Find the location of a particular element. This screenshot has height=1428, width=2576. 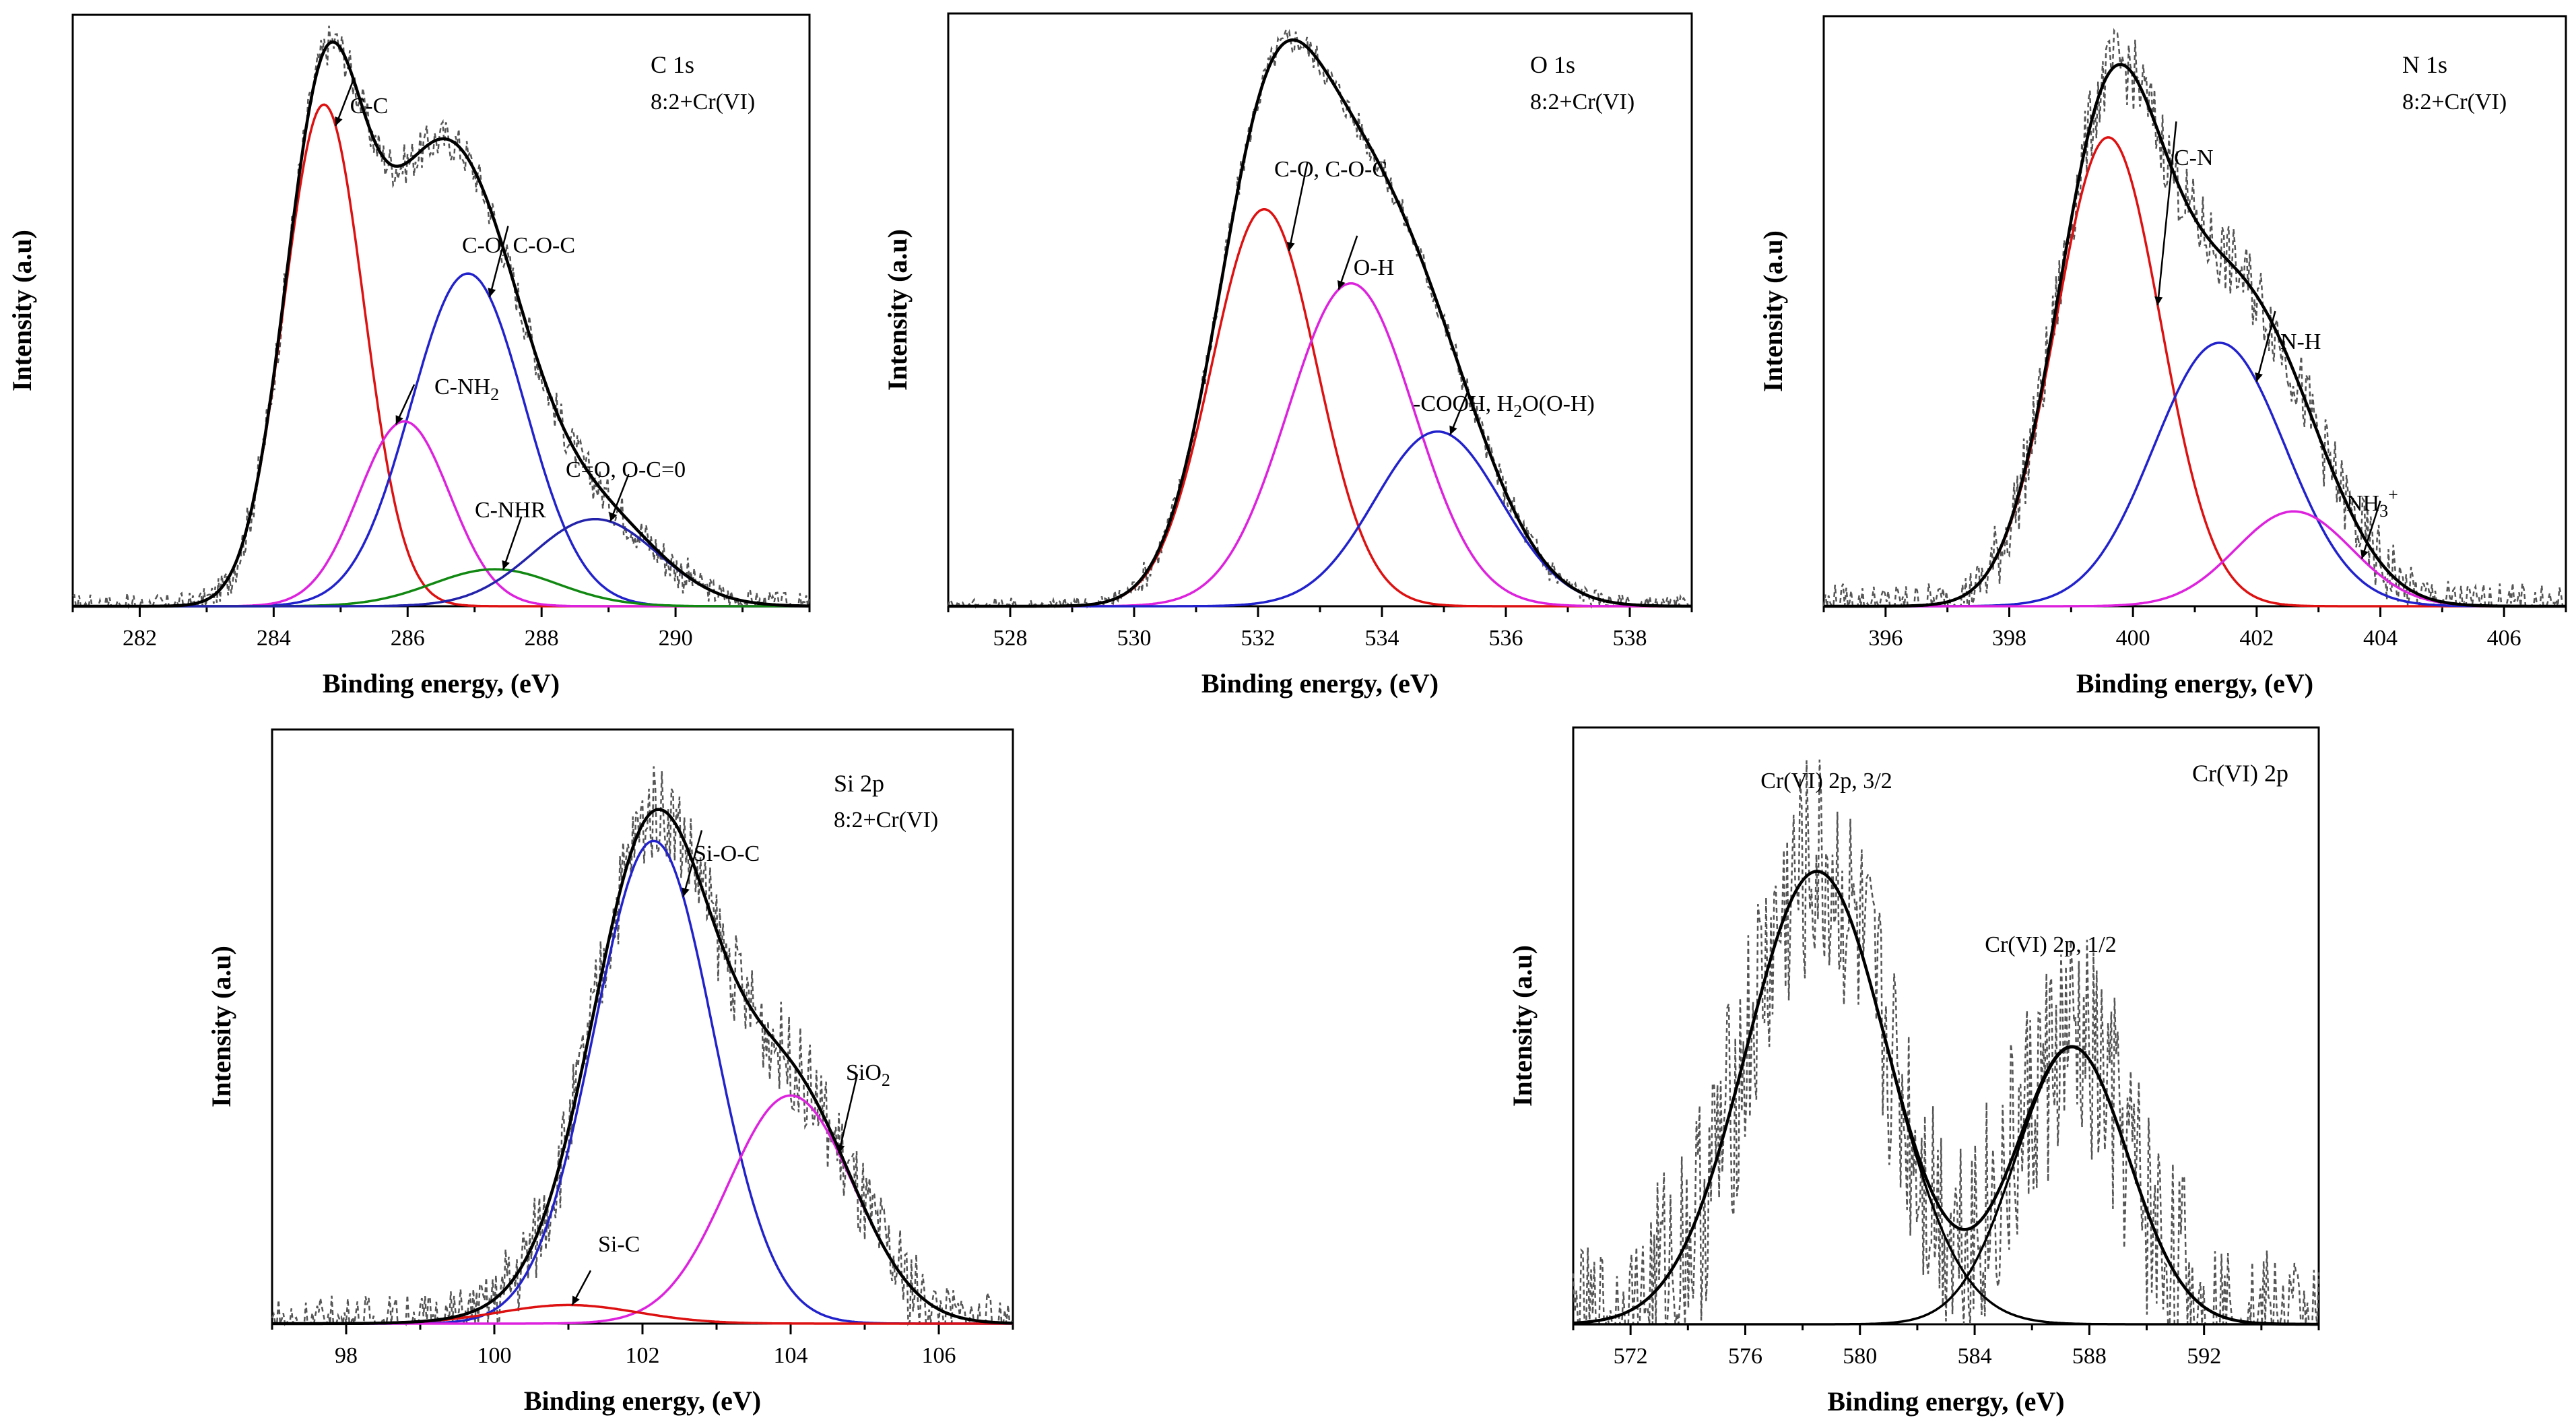

peak-label-text: Si-O-C is located at coordinates (727, 853).